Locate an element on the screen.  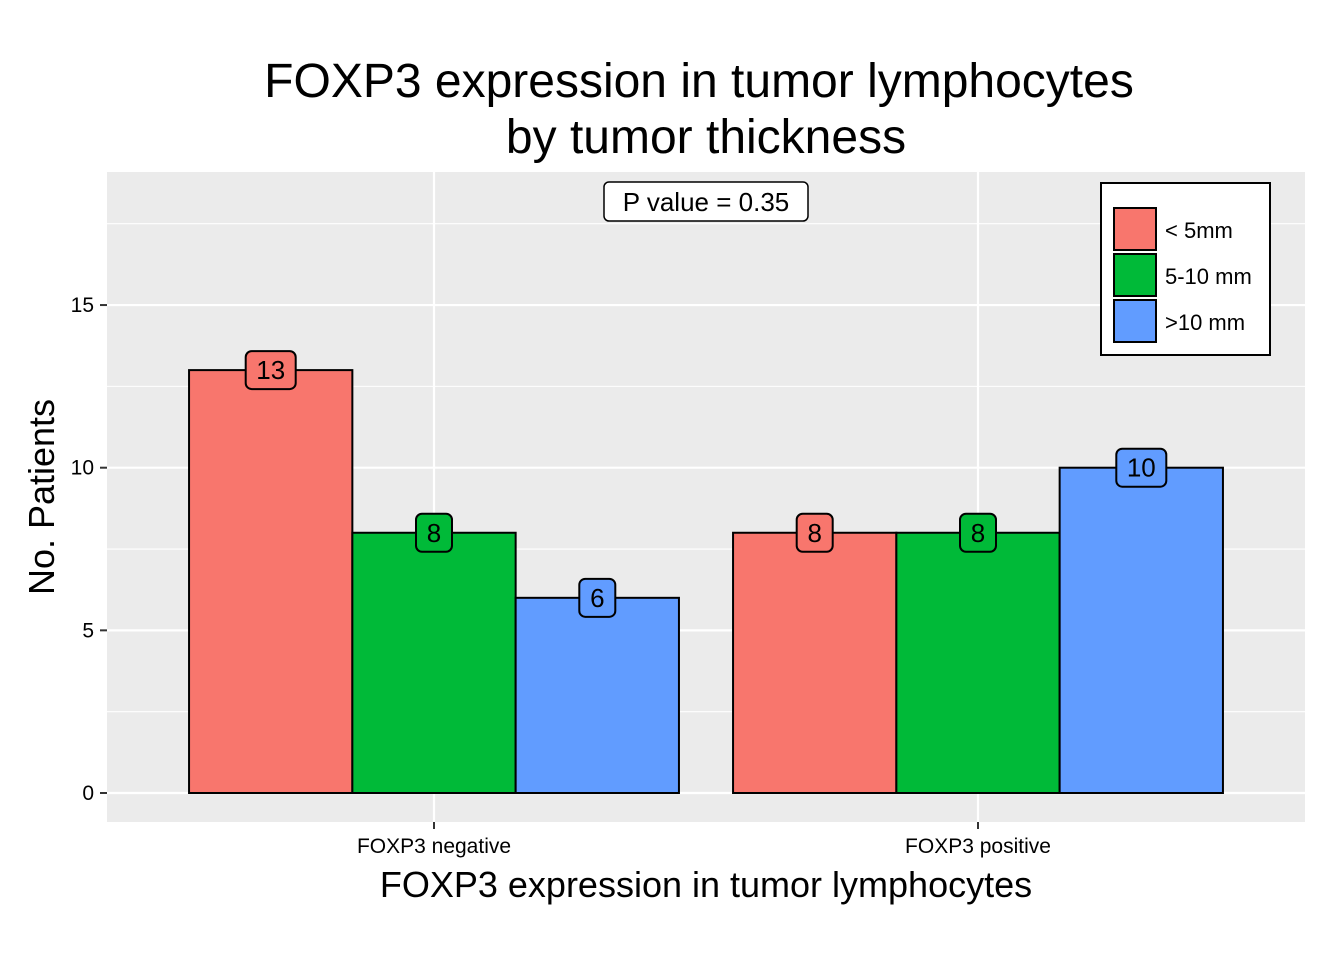
y-tick-label: 5 is located at coordinates (88, 630).